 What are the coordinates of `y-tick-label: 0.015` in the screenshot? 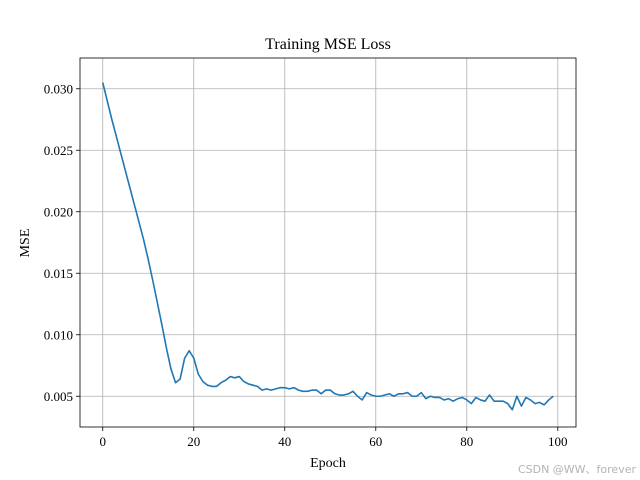 It's located at (58, 273).